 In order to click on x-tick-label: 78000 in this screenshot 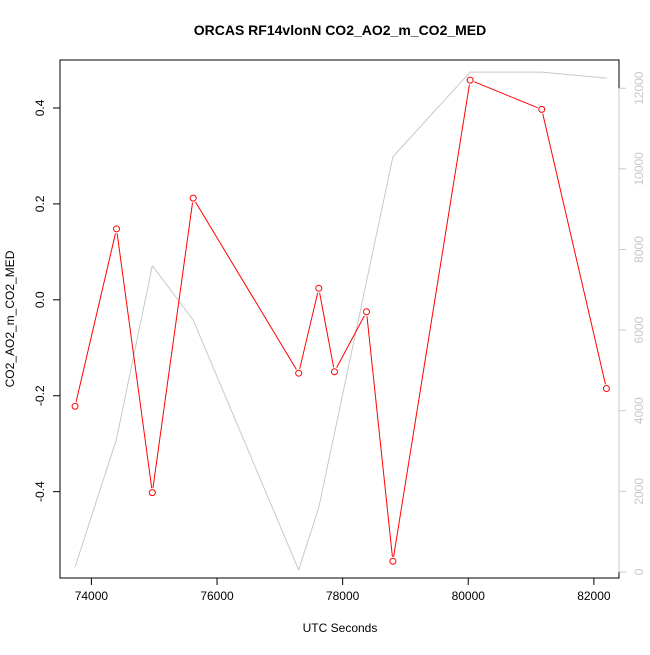, I will do `click(343, 596)`.